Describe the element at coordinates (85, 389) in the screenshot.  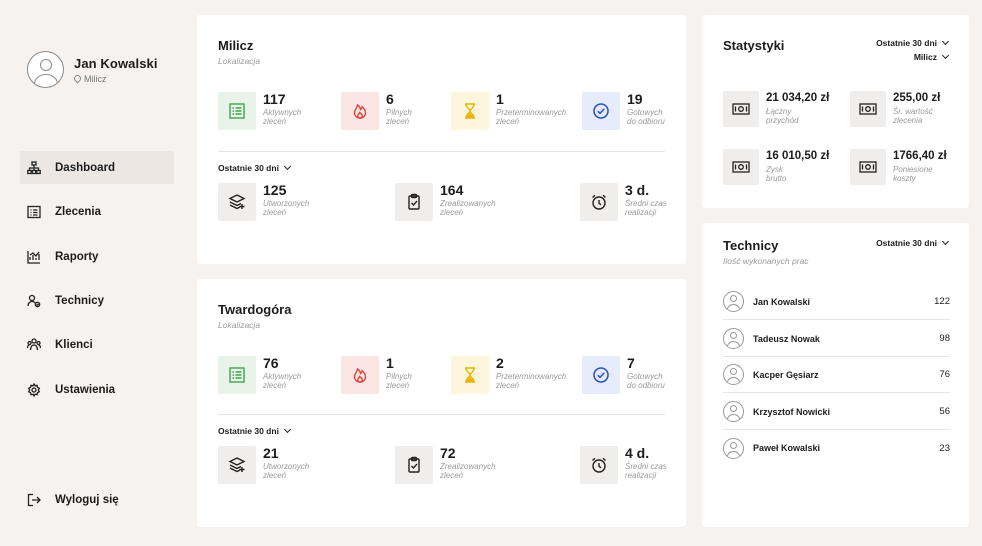
I see `nav-label: Ustawienia` at that location.